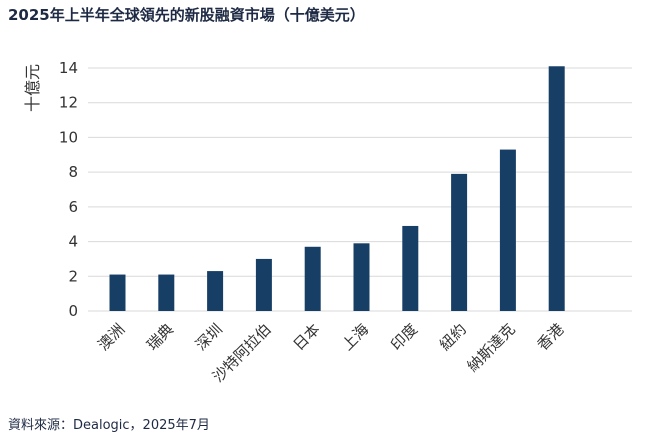 The image size is (650, 443). What do you see at coordinates (73, 311) in the screenshot?
I see `y-tick-label: 0` at bounding box center [73, 311].